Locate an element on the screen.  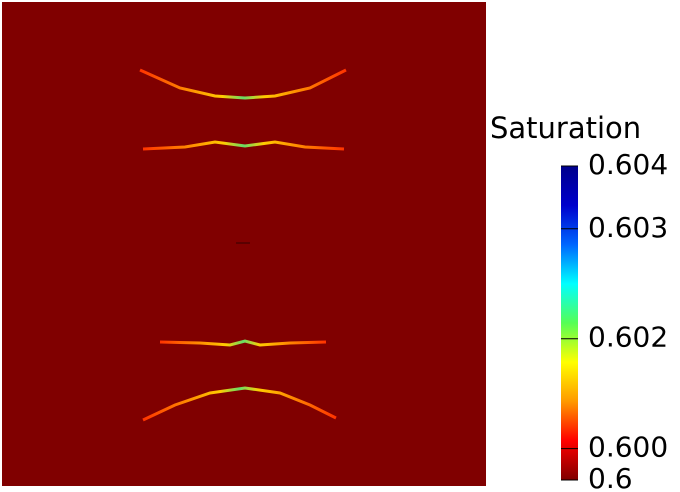
colorbar is located at coordinates (569, 323).